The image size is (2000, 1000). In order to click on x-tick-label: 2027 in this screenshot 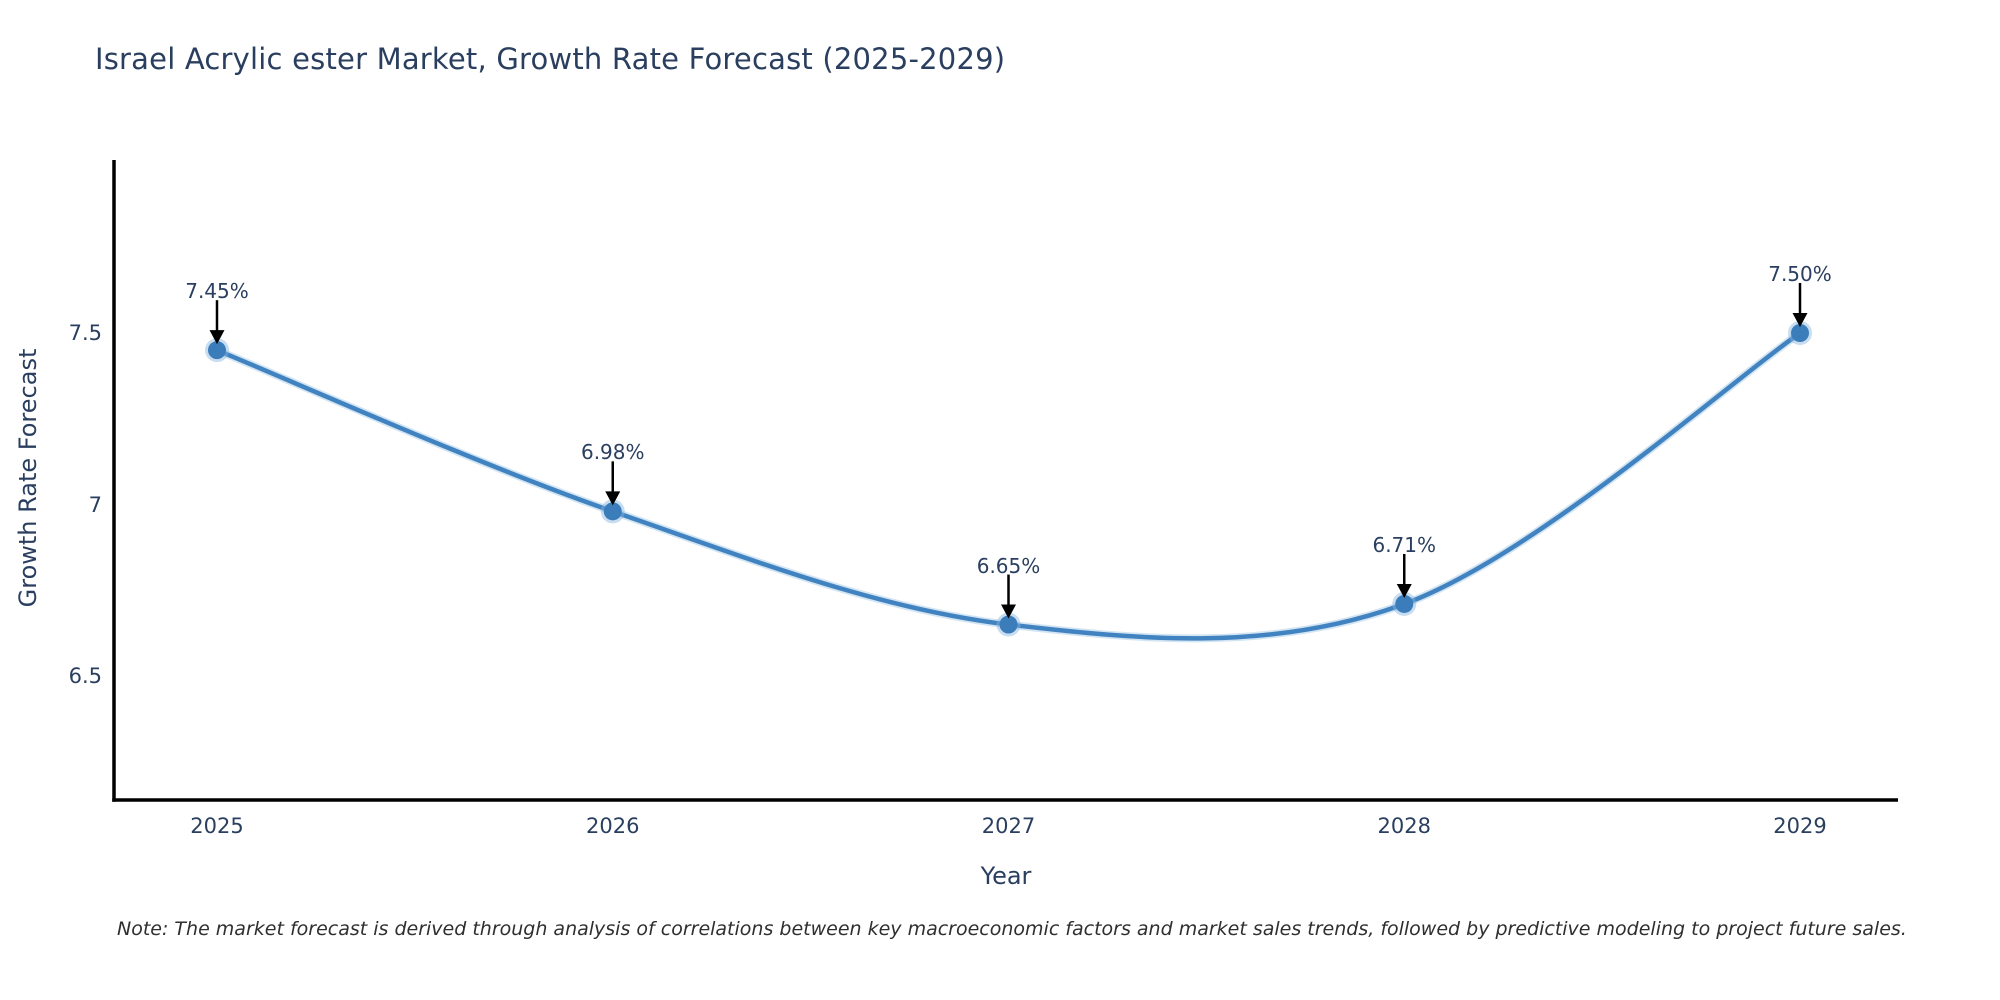, I will do `click(1008, 826)`.